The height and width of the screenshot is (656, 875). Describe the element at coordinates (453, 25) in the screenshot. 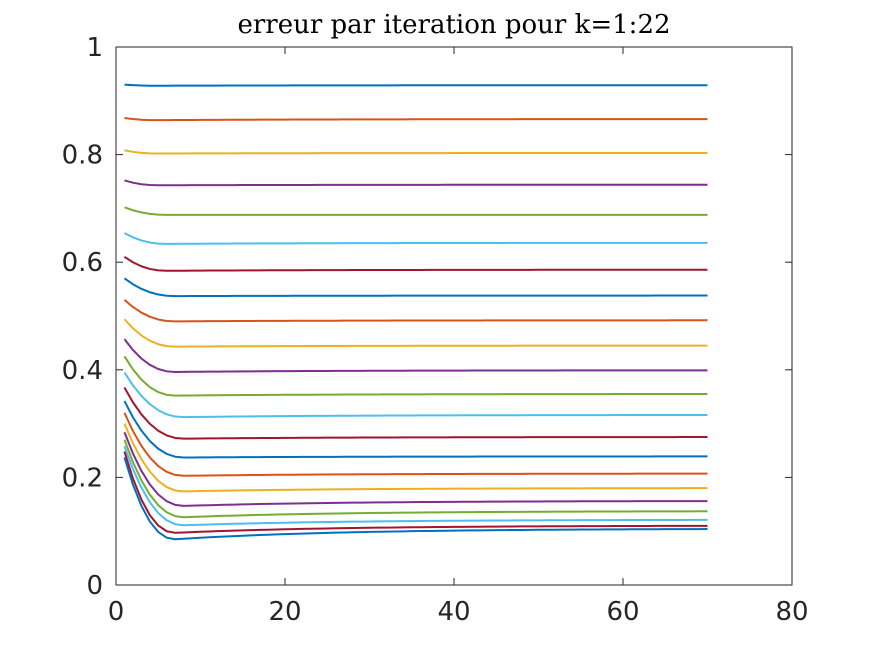

I see `chart-title: erreur par iteration pour k=1:22` at that location.